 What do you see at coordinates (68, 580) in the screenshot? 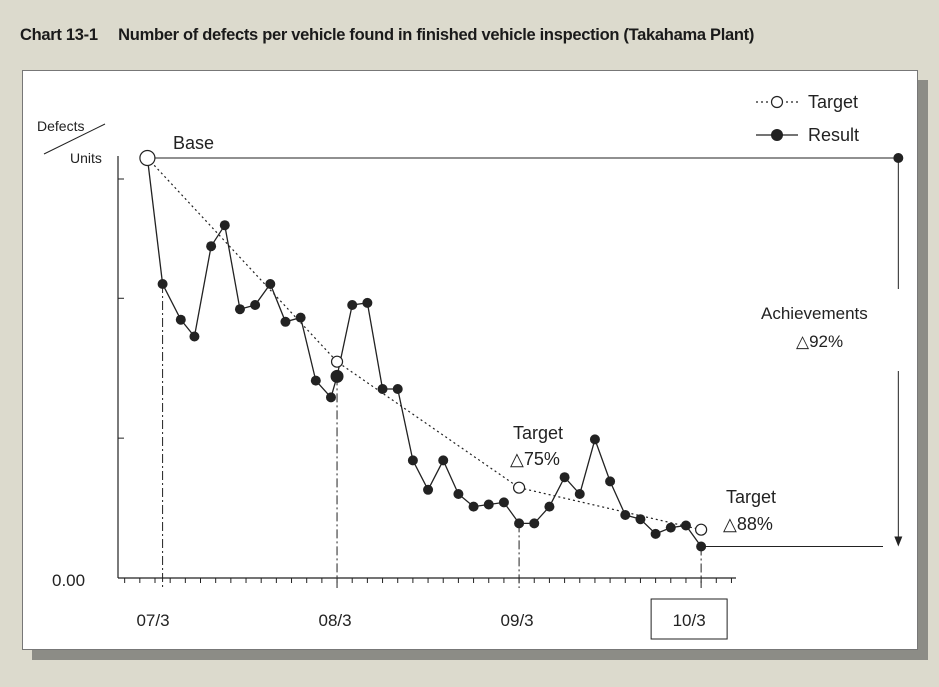
I see `y-zero-label: 0.00` at bounding box center [68, 580].